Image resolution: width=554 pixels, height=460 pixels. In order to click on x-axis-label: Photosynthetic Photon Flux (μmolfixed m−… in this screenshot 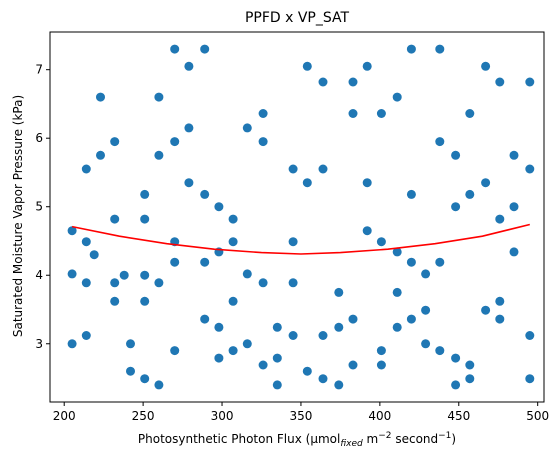, I will do `click(297, 440)`.